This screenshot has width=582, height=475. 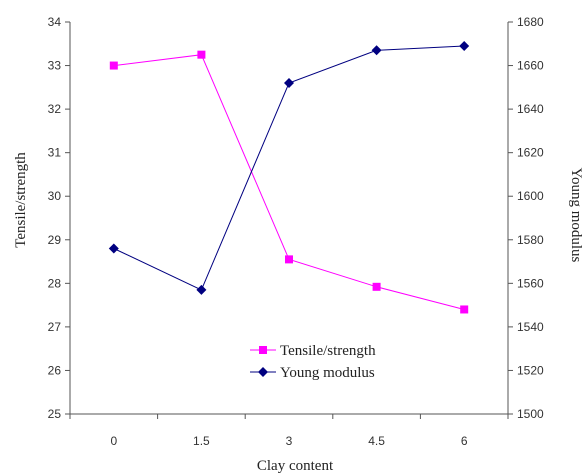 I want to click on legend-marker-young, so click(x=263, y=372).